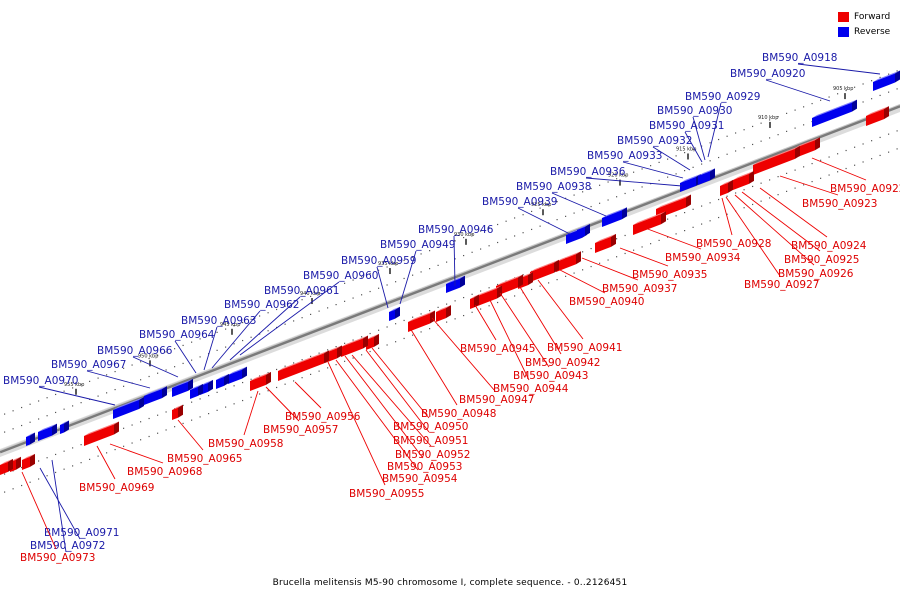 The height and width of the screenshot is (600, 900). What do you see at coordinates (164, 472) in the screenshot?
I see `gene-label: BM590_A0968` at bounding box center [164, 472].